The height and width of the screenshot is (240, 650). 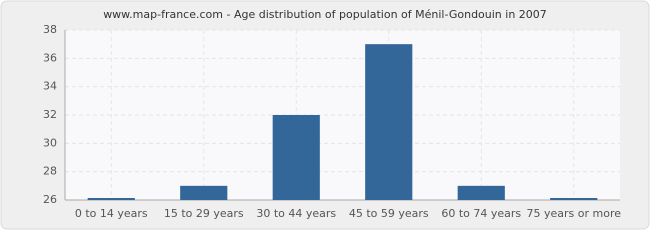 I want to click on x-tick-label: 0 to 14 years, so click(x=111, y=213).